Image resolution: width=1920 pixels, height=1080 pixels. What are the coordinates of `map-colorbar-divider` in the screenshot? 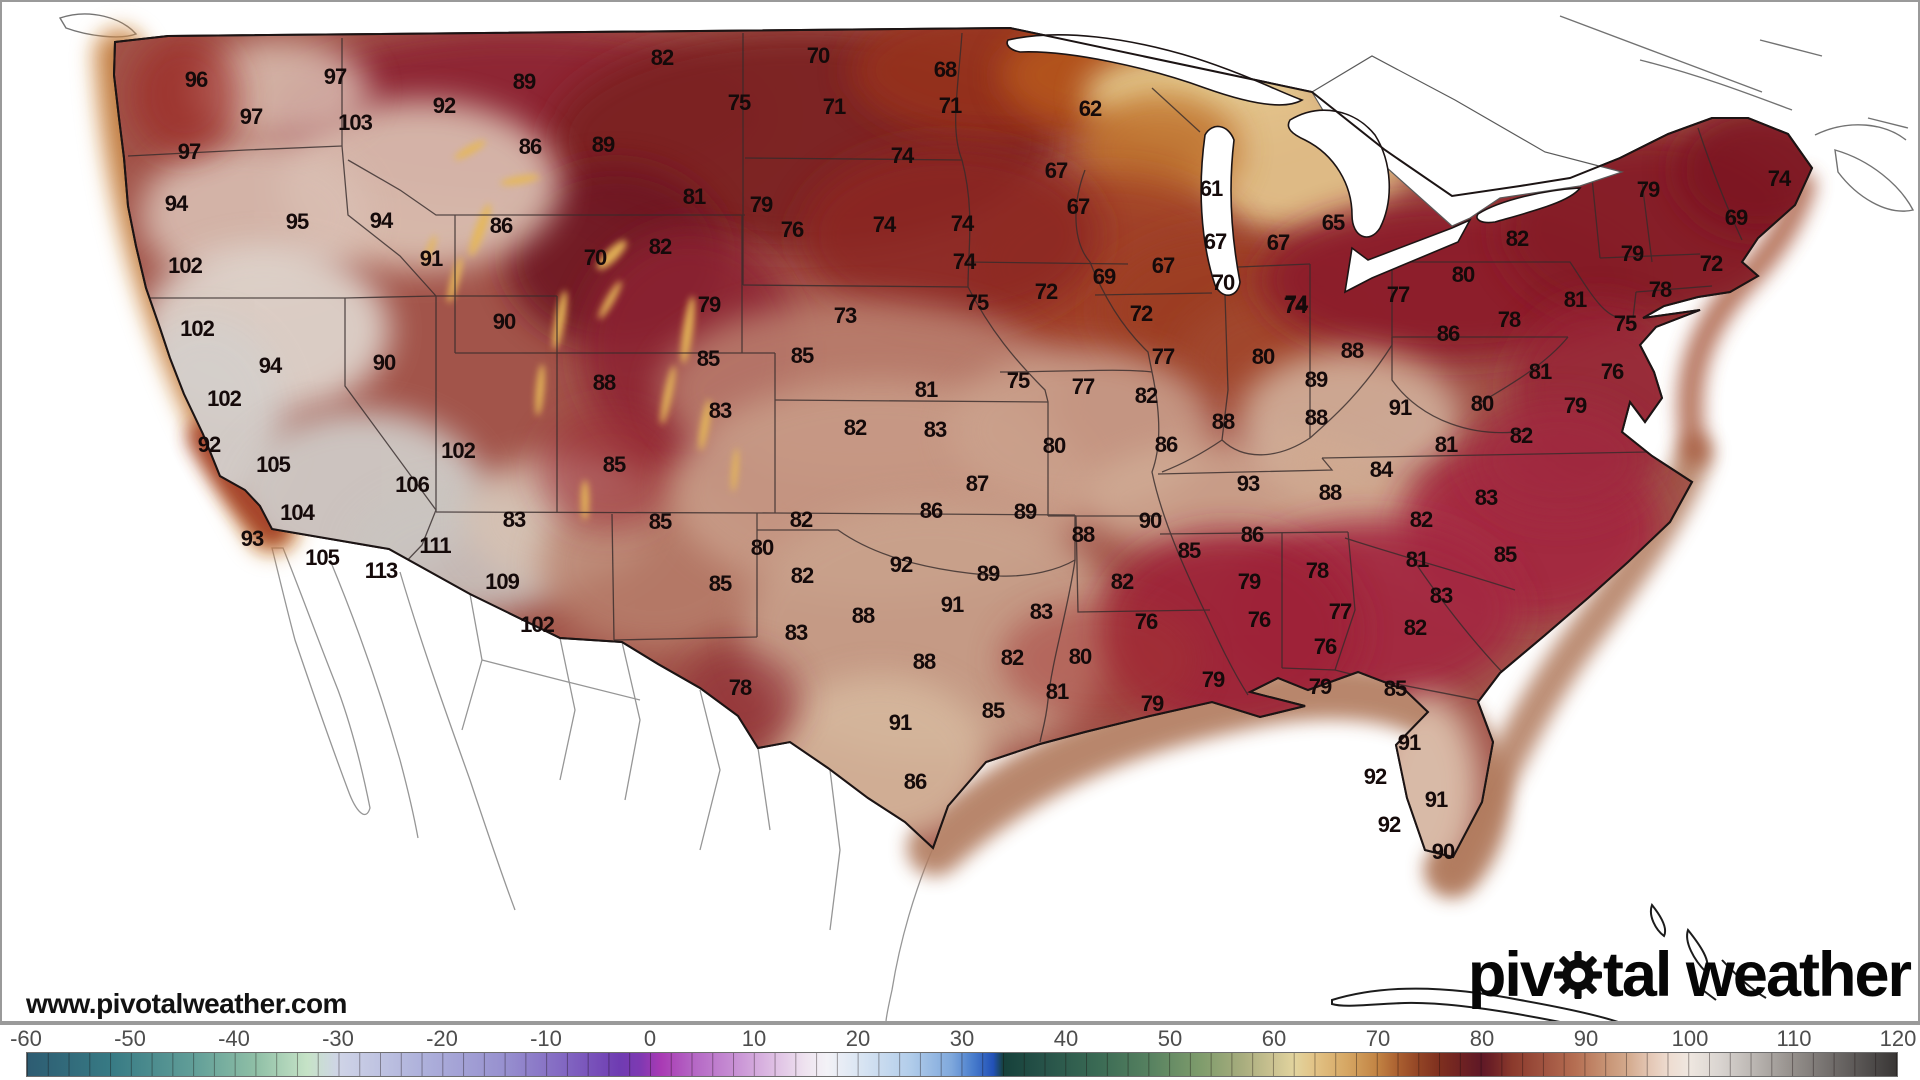 It's located at (960, 1023).